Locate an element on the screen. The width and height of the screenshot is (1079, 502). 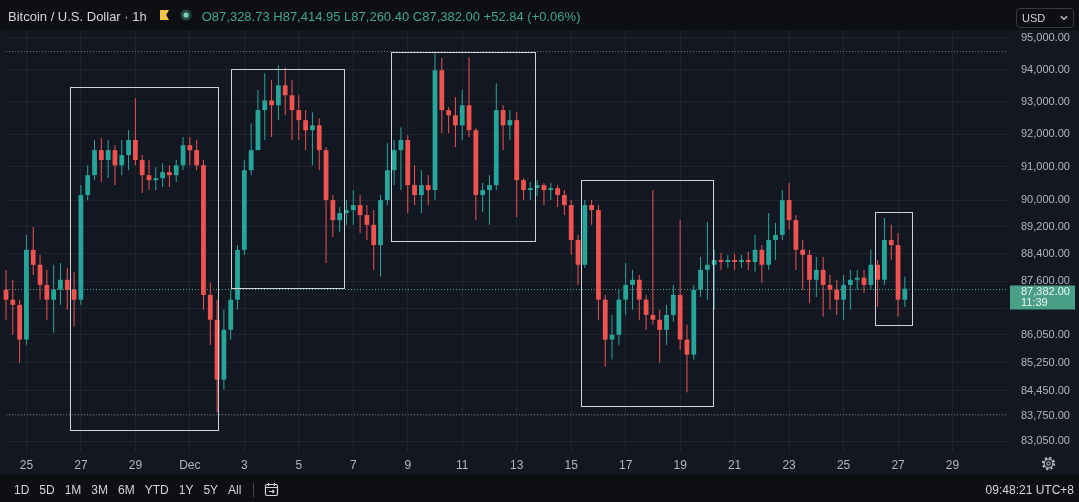
x-tick-label: Dec is located at coordinates (190, 464).